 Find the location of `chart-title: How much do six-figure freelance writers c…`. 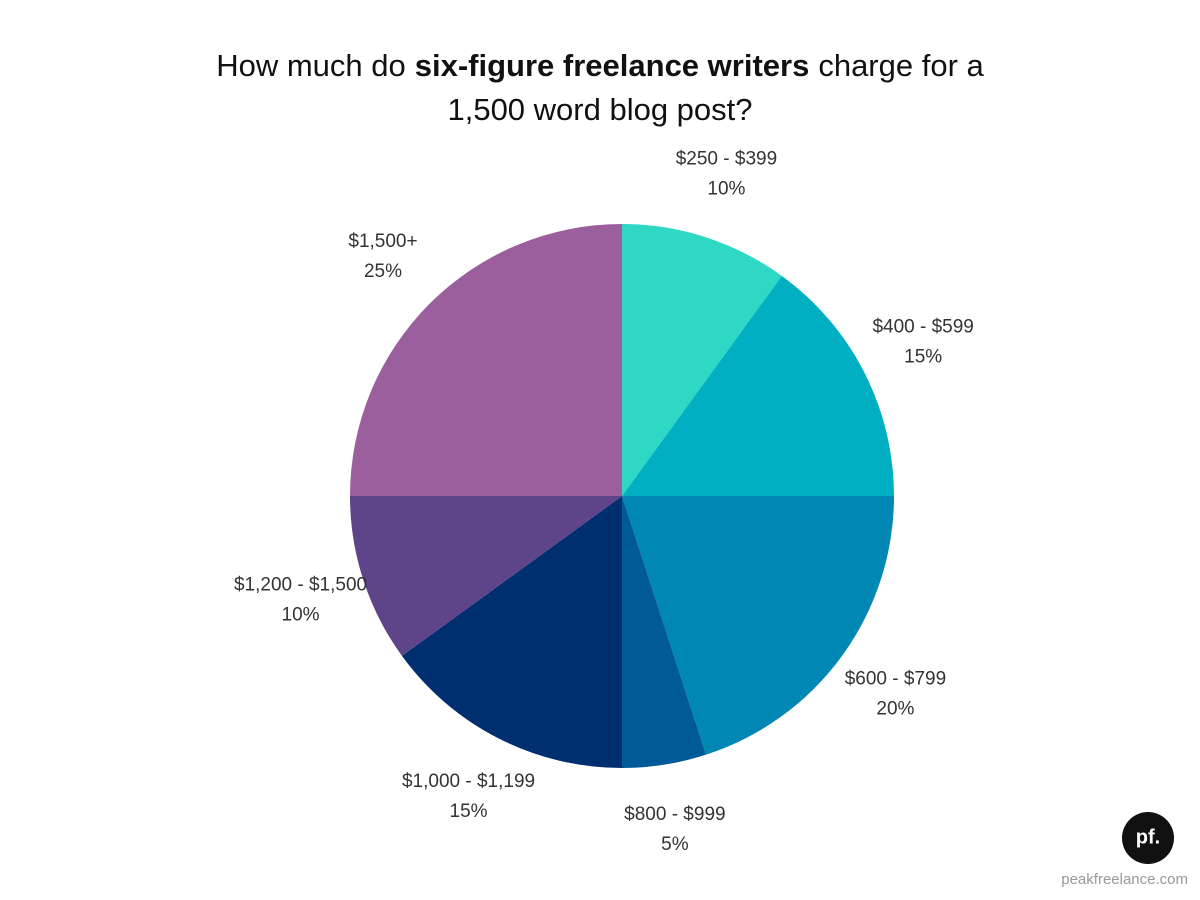

chart-title: How much do six-figure freelance writers c… is located at coordinates (600, 87).